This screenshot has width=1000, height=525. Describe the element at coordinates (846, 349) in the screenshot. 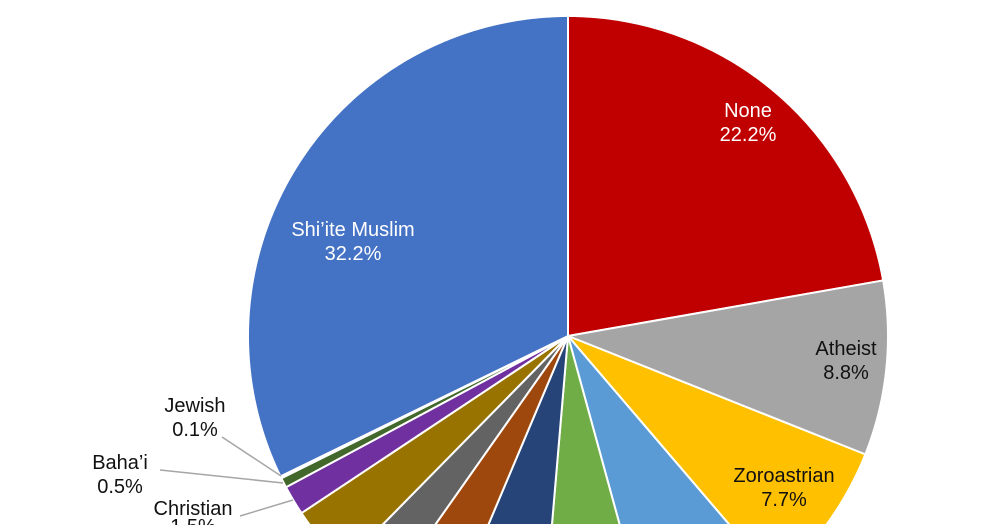

I see `label-atheist: Atheist` at that location.